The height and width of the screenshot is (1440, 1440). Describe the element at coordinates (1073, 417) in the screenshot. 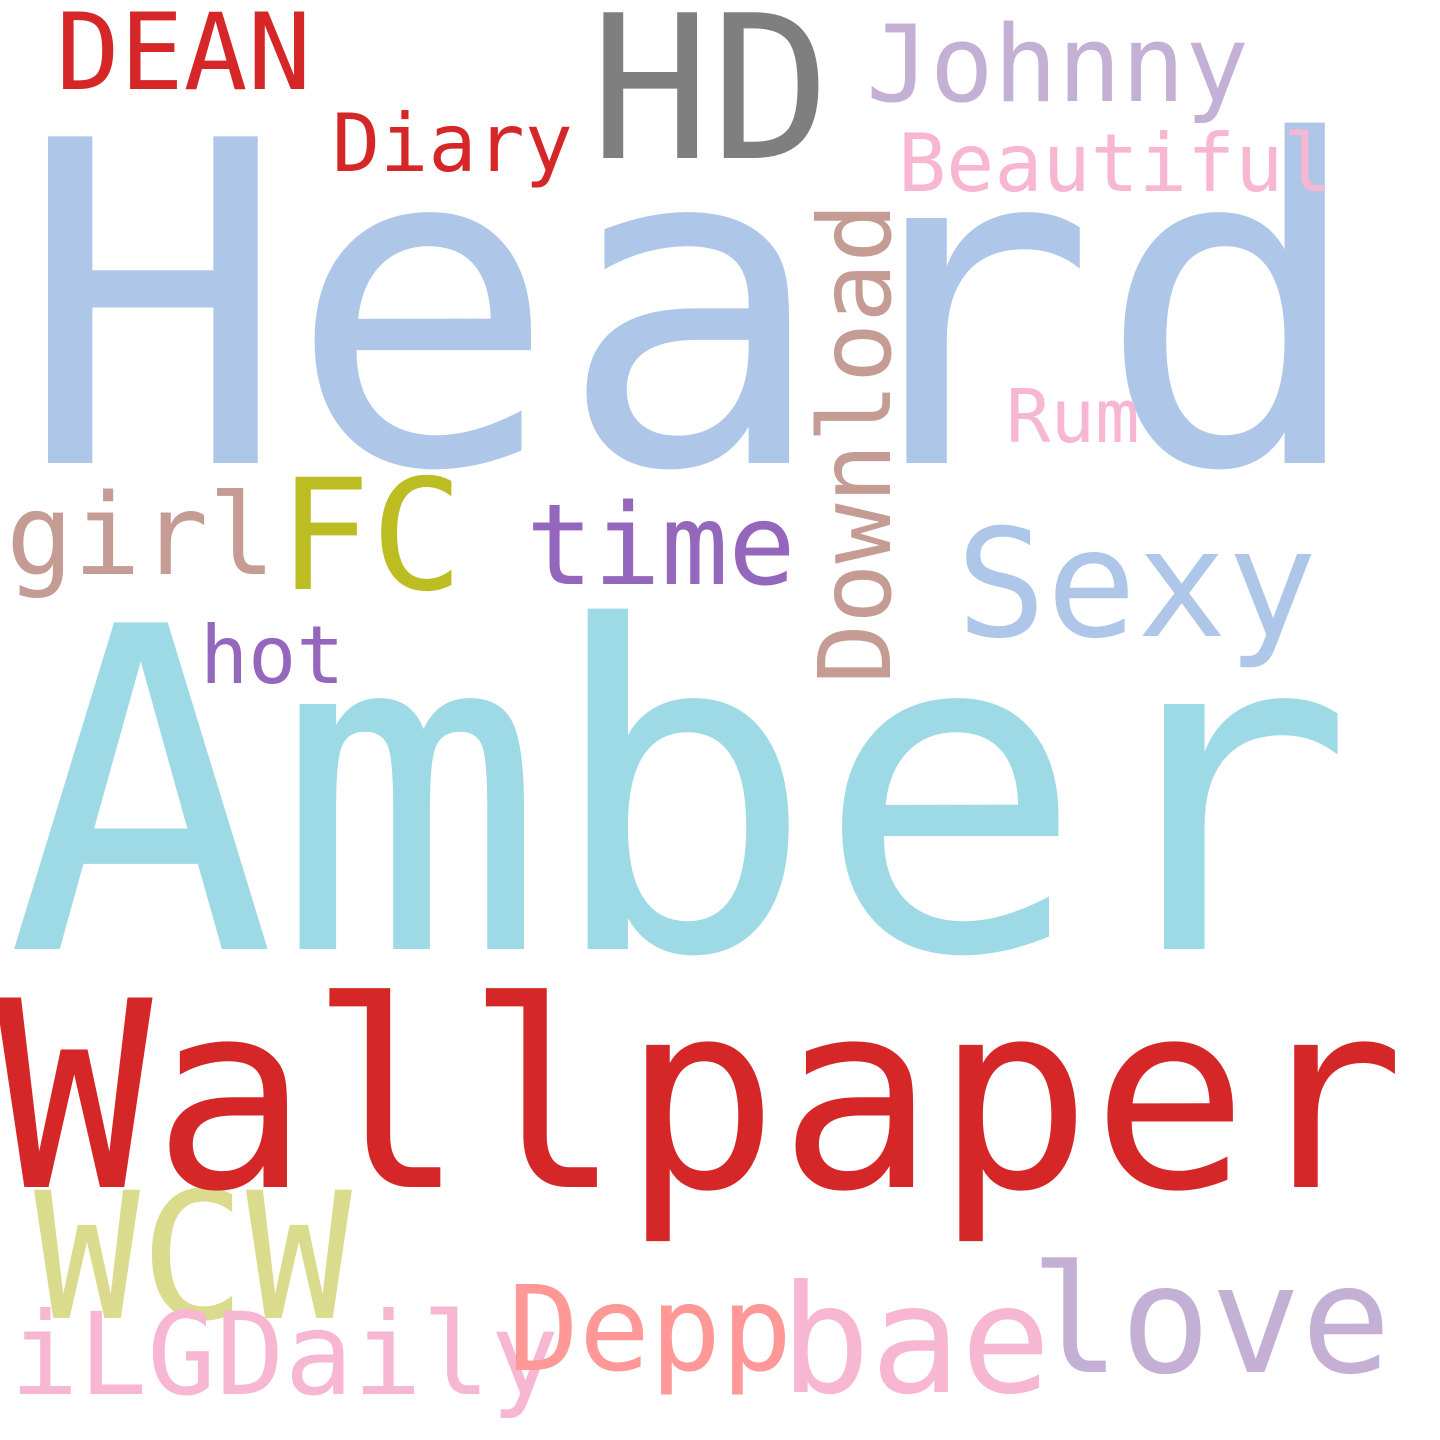

I see `word-rum: Rum` at that location.